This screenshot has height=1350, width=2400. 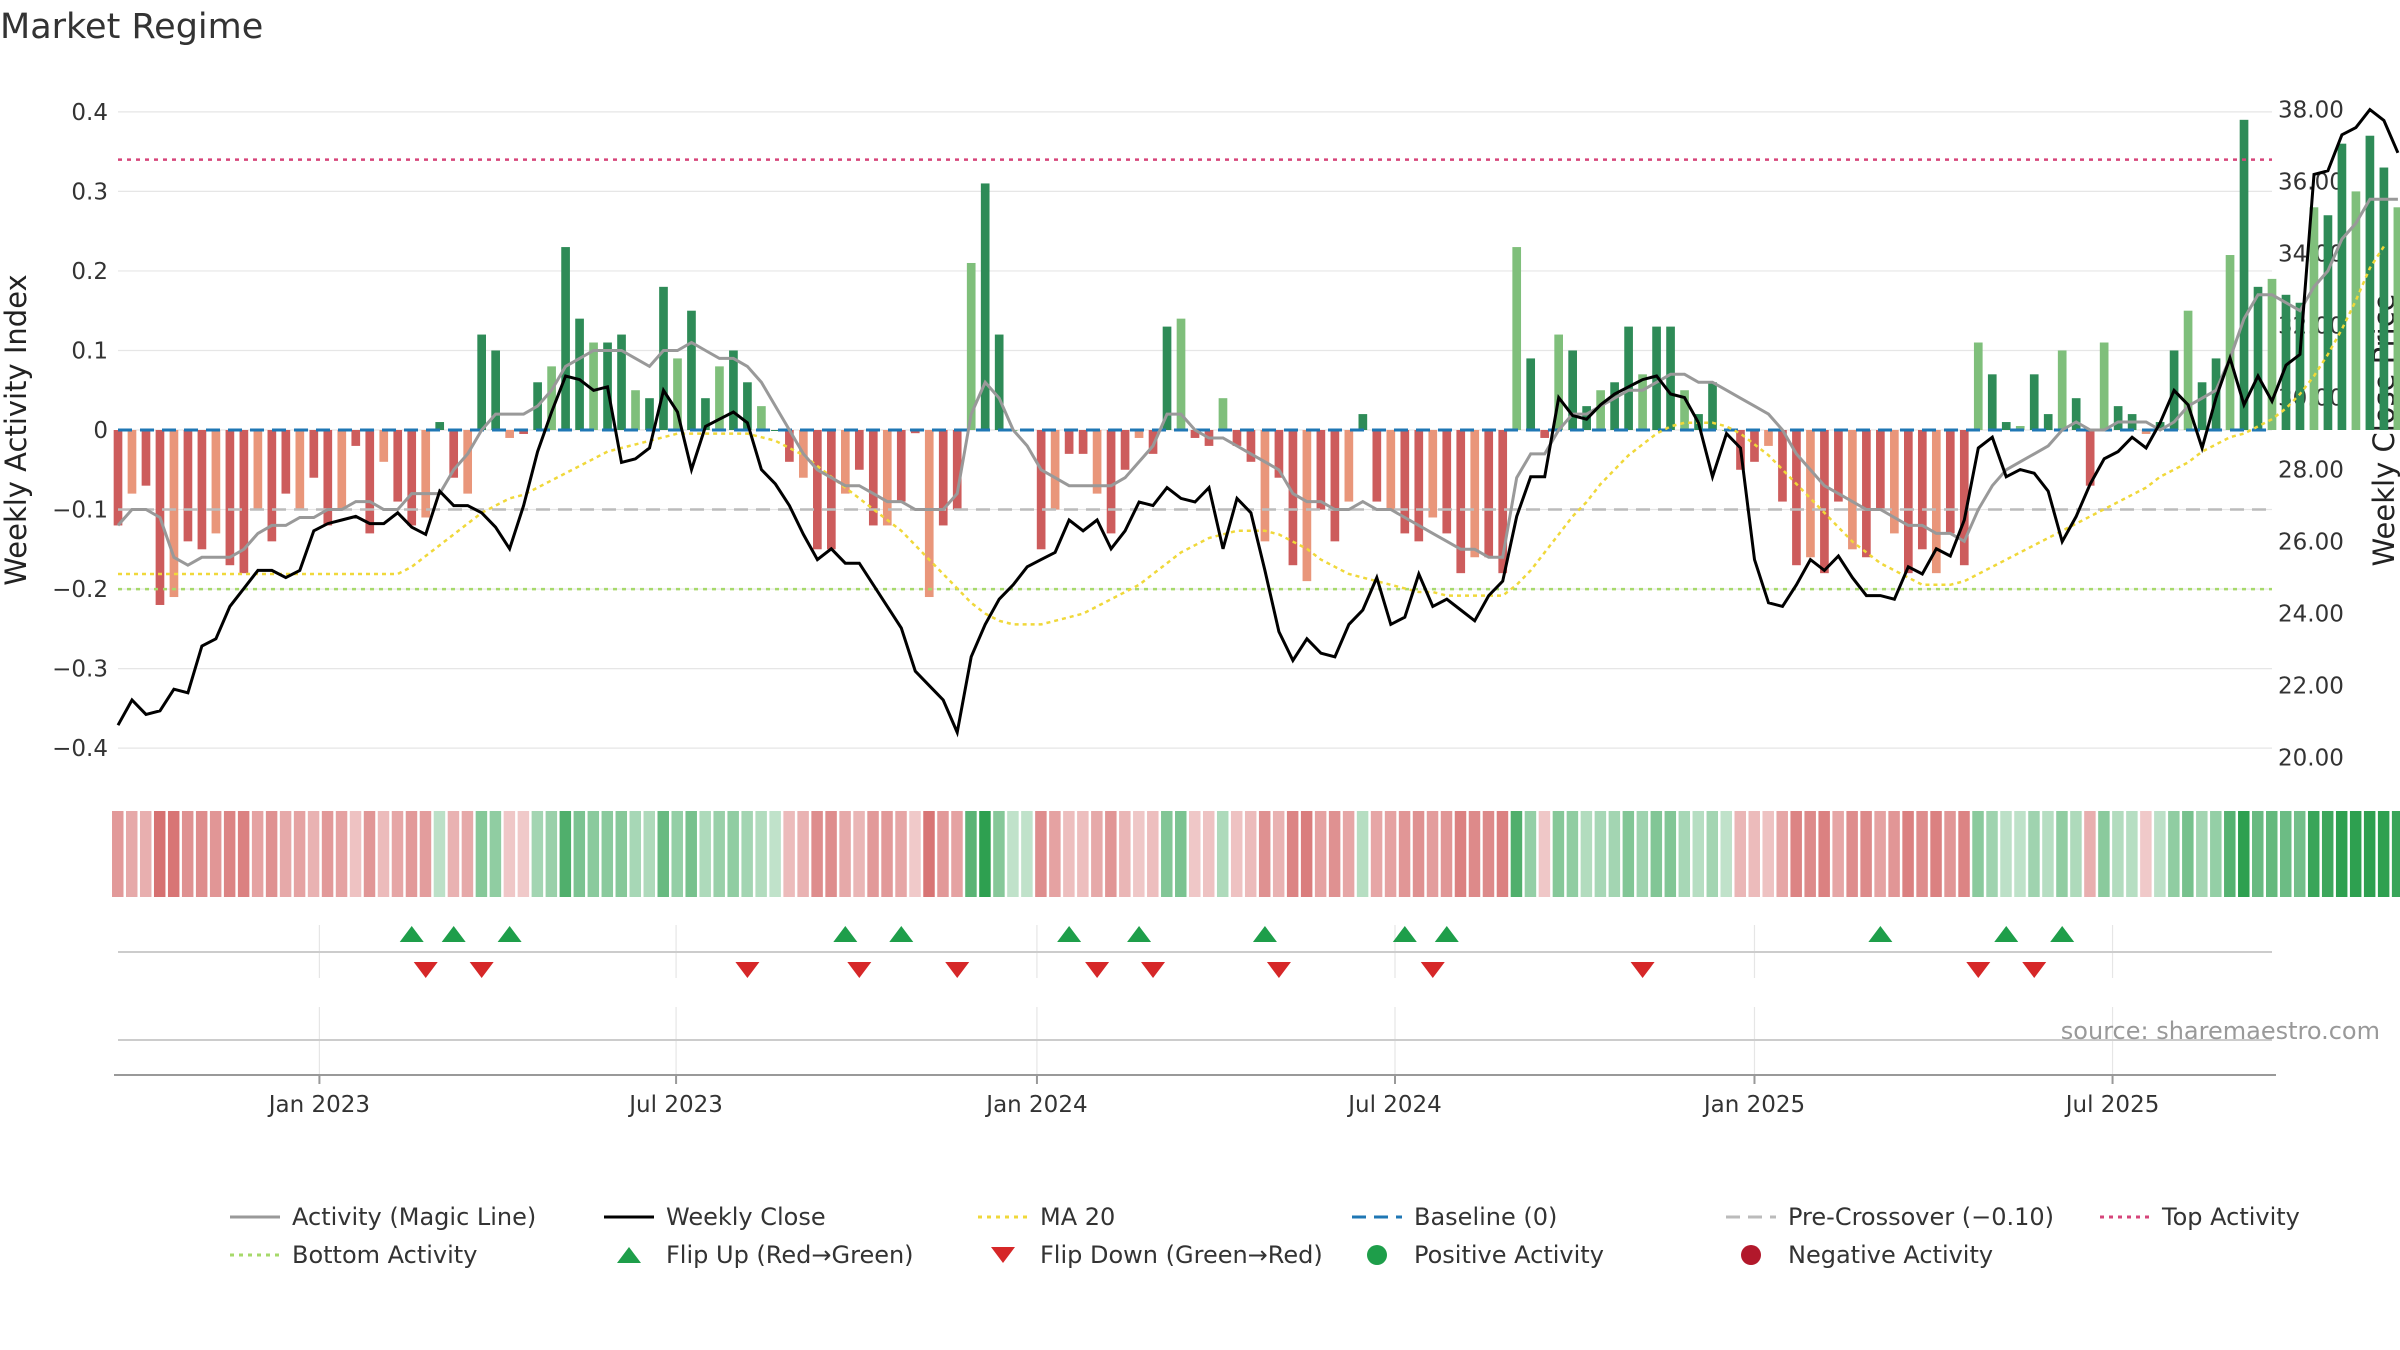 I want to click on legend-item: MA 20, so click(x=1046, y=1217).